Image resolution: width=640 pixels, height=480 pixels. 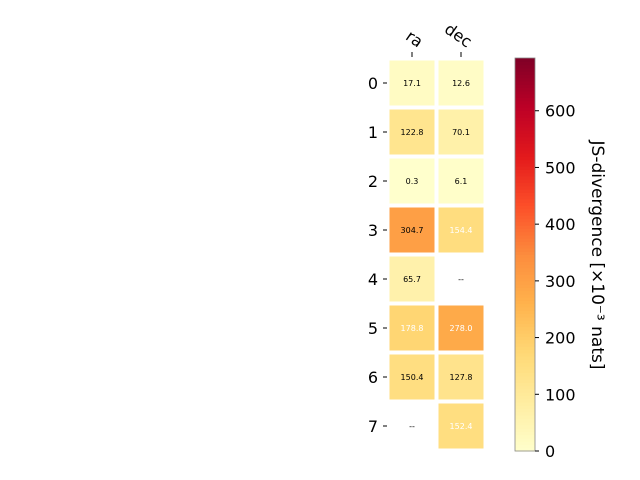 I want to click on row-label-1: 1, so click(x=373, y=132).